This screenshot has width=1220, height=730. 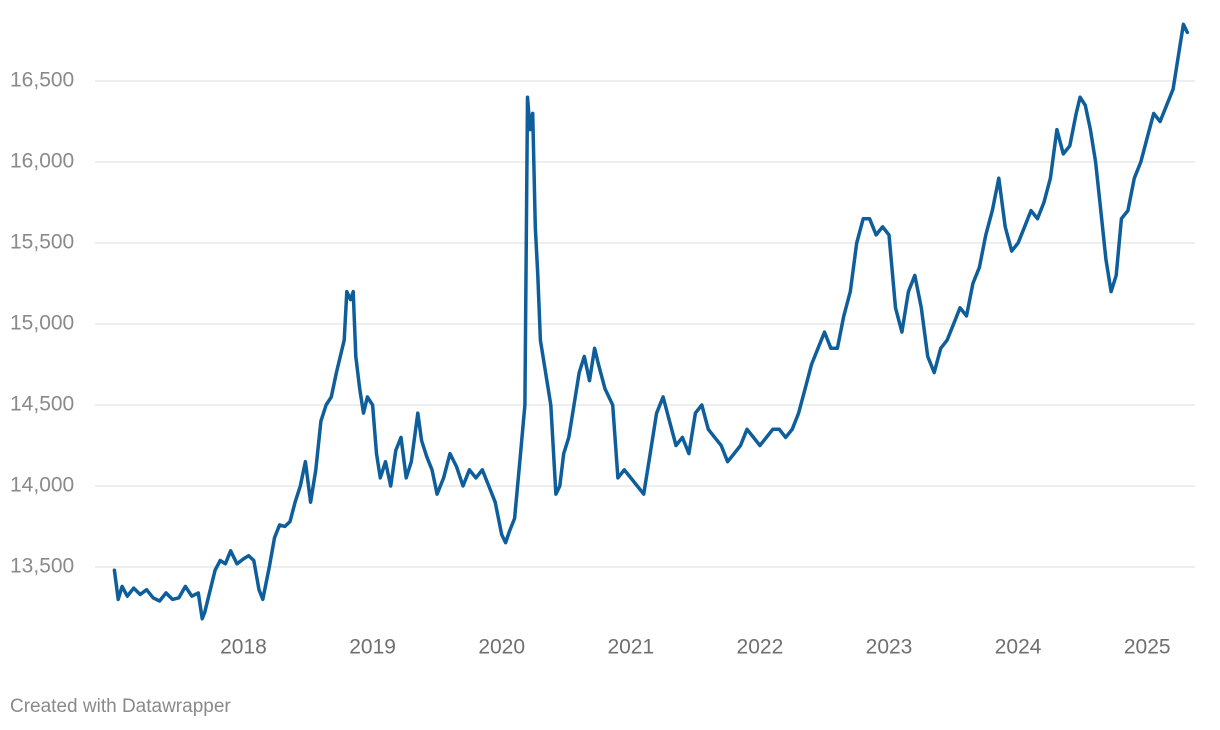 What do you see at coordinates (42, 485) in the screenshot?
I see `y-tick-label: 14,000` at bounding box center [42, 485].